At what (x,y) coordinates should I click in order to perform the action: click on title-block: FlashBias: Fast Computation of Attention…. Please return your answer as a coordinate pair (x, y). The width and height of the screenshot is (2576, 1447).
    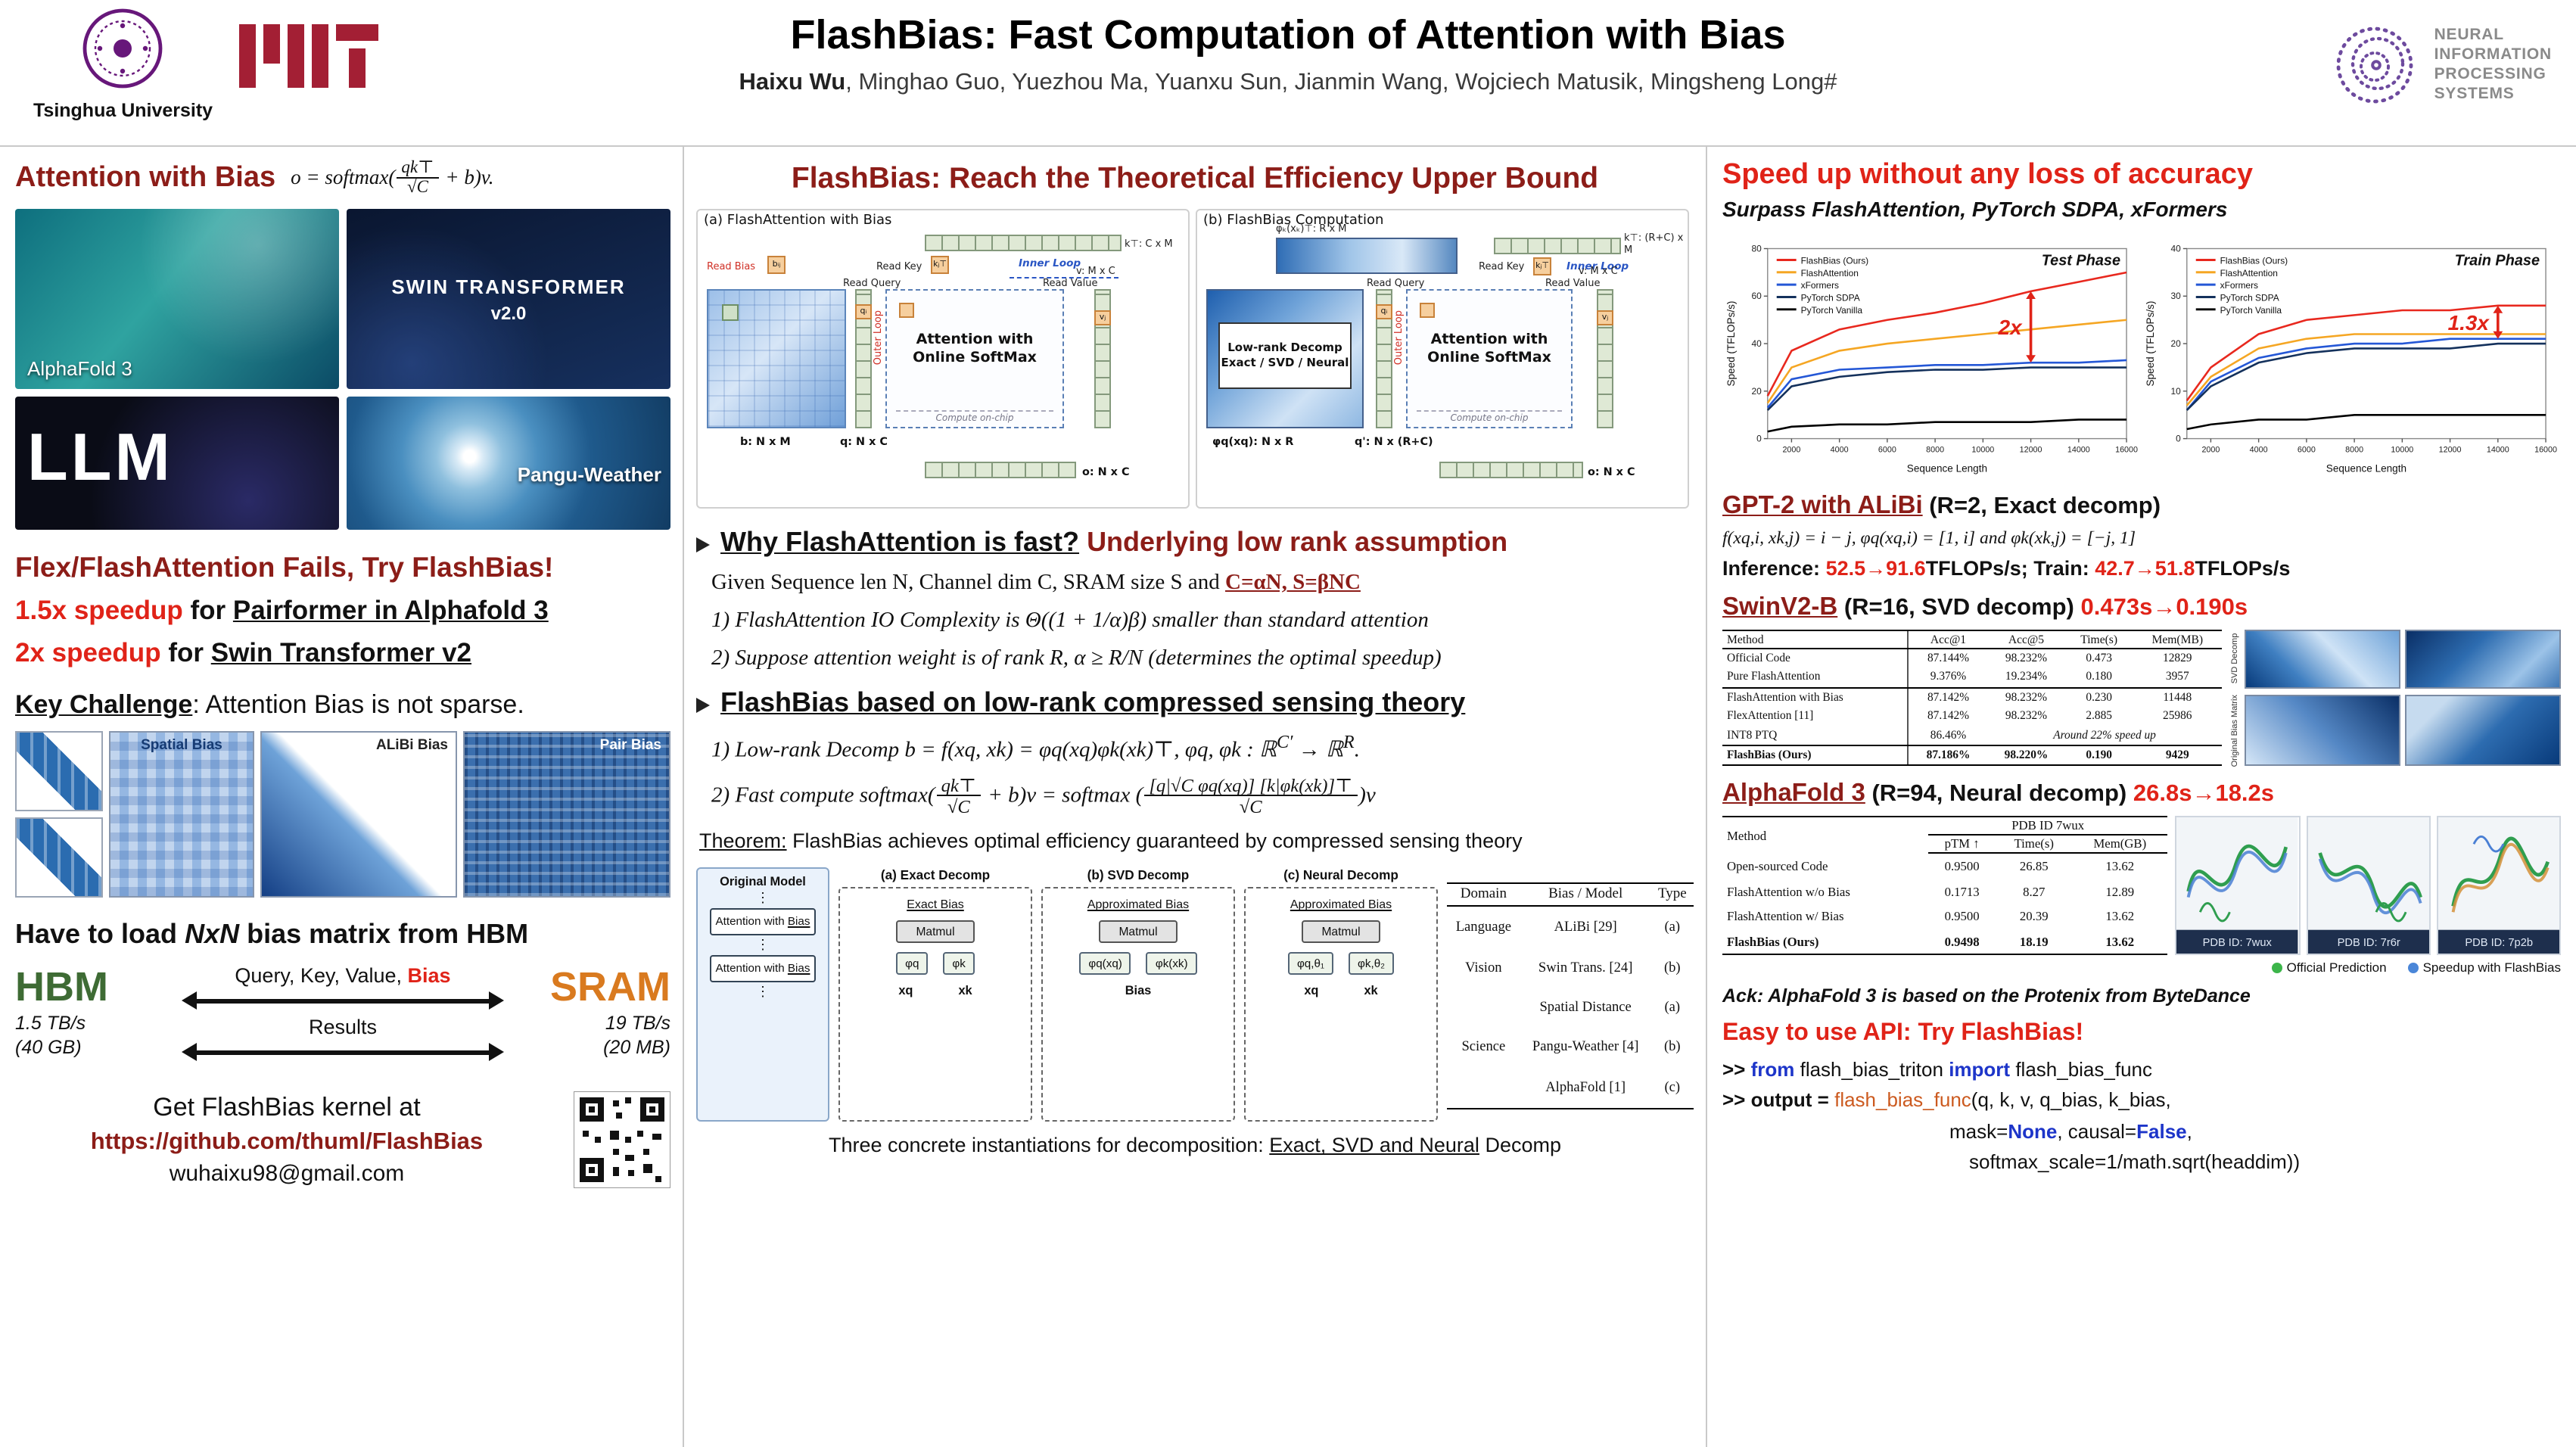
    Looking at the image, I should click on (1288, 54).